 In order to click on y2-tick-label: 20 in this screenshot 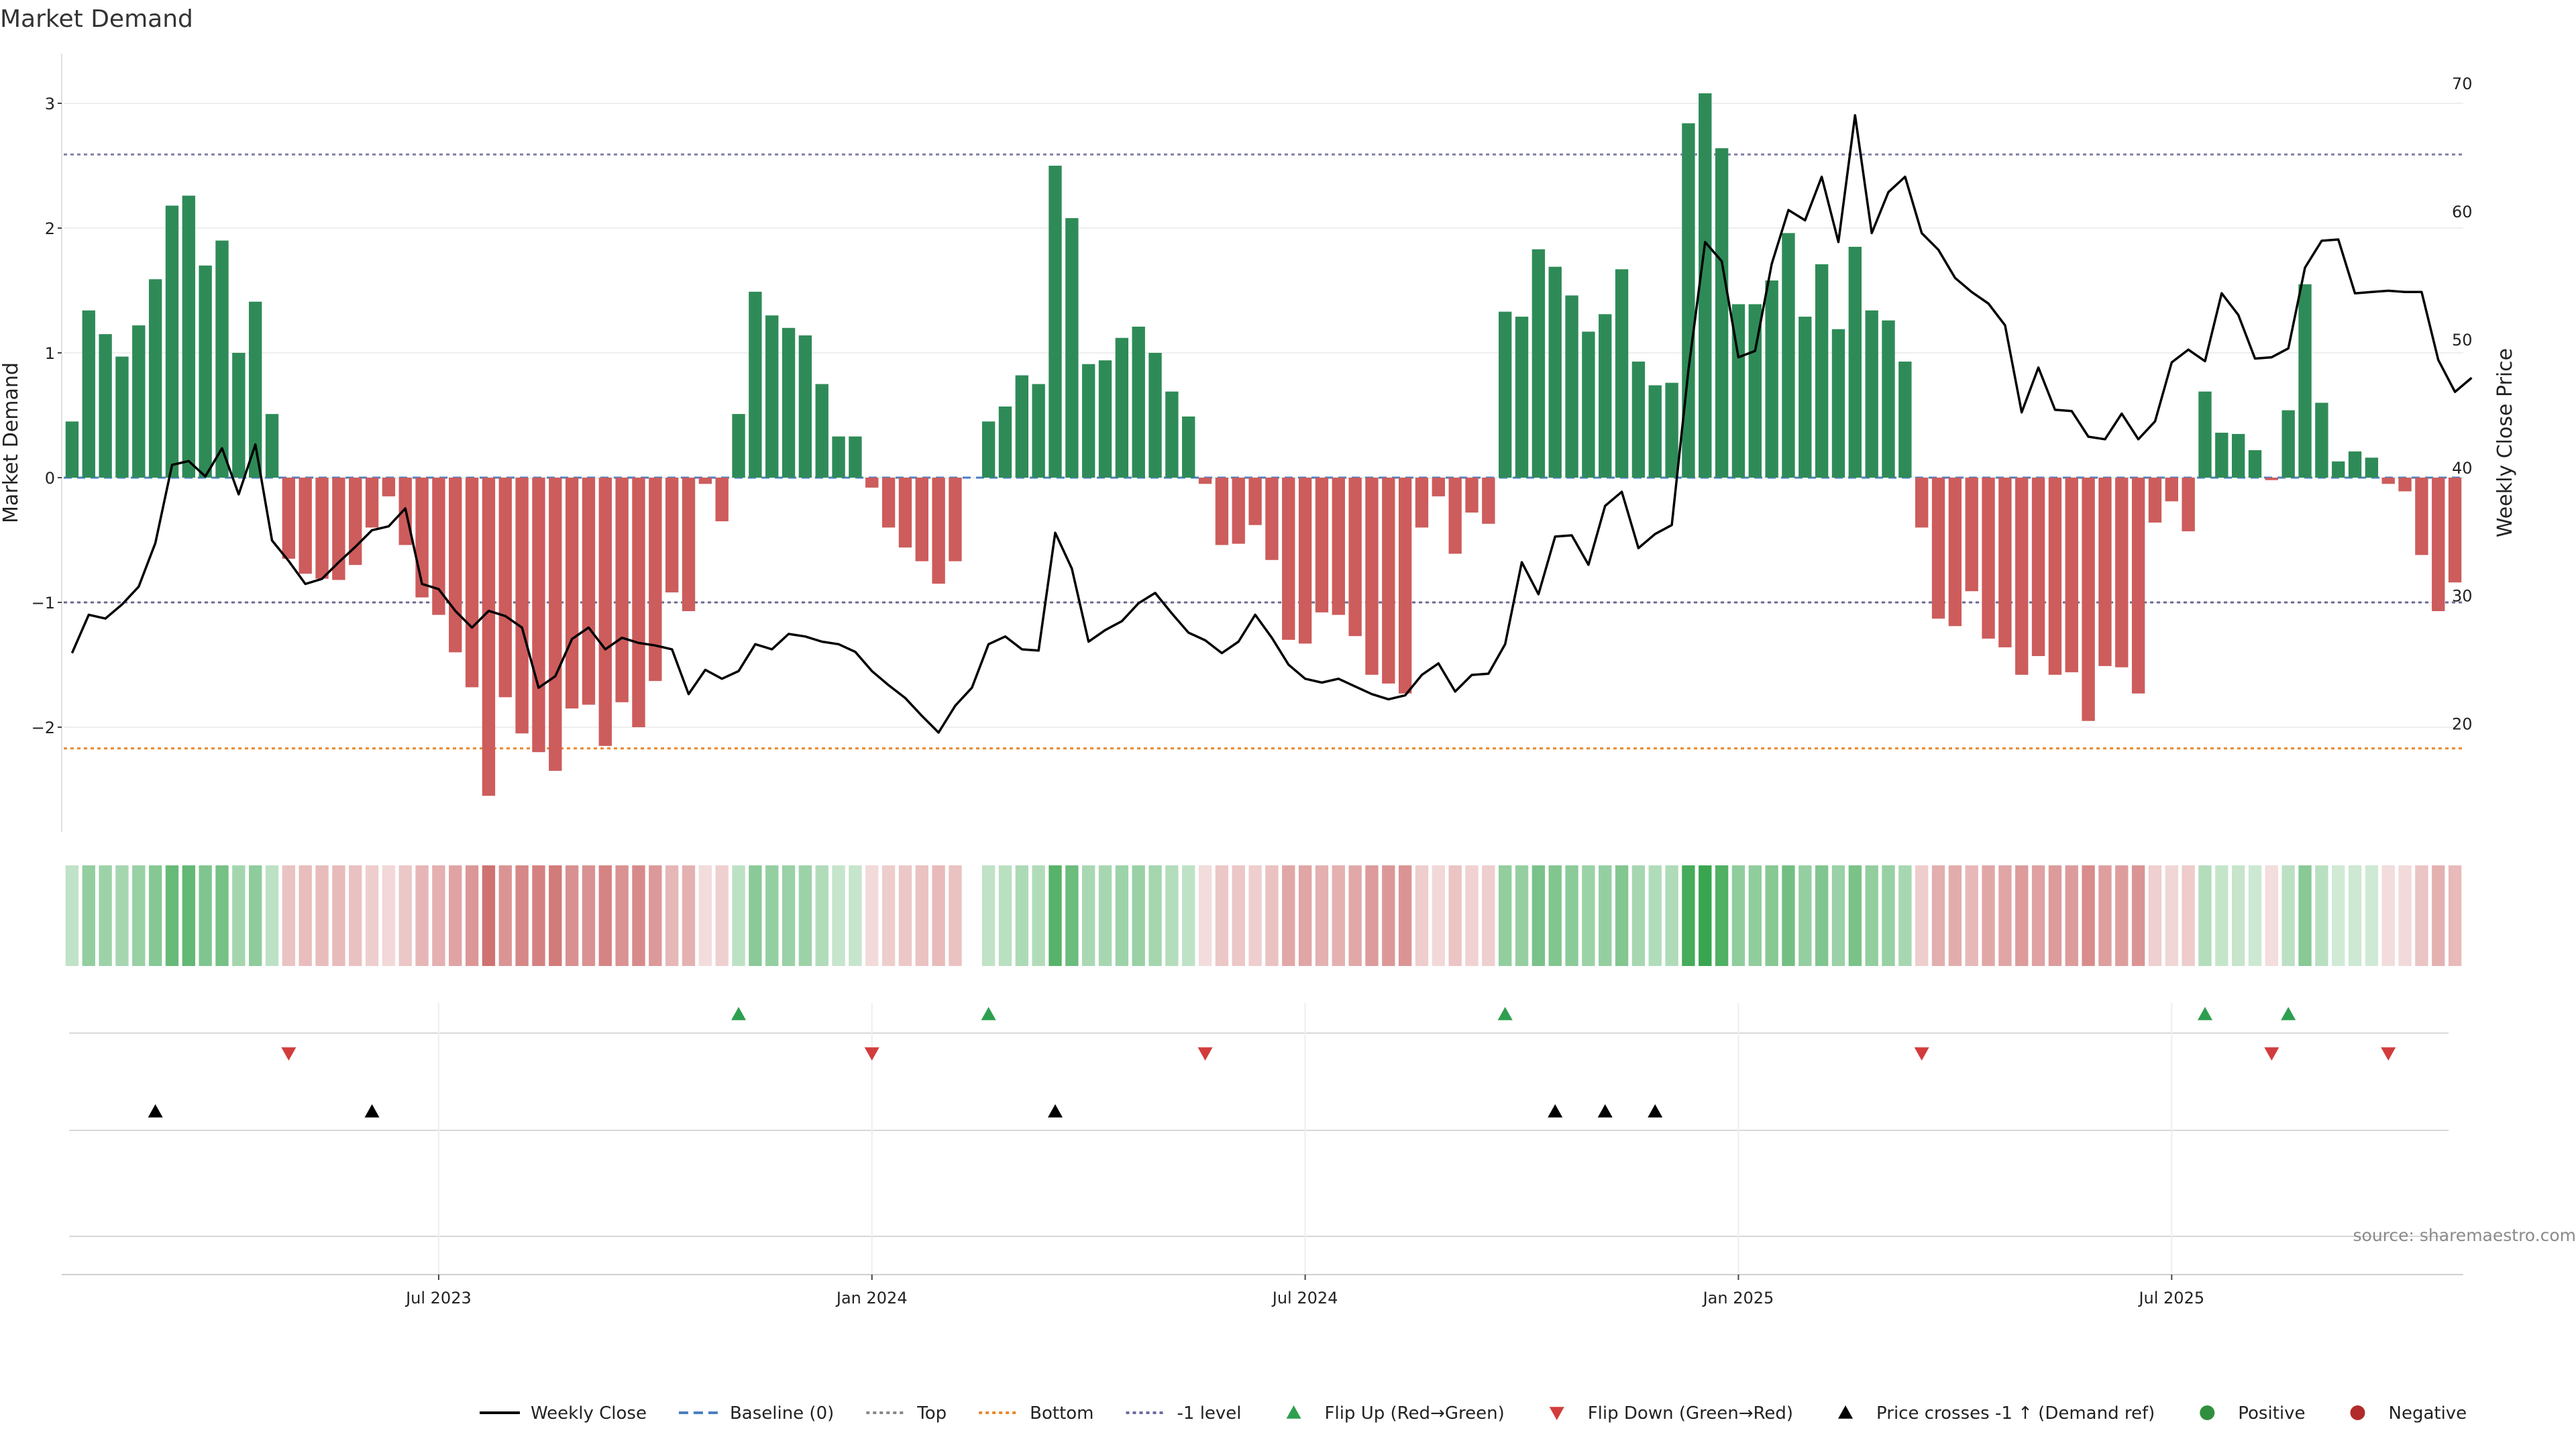, I will do `click(2462, 724)`.